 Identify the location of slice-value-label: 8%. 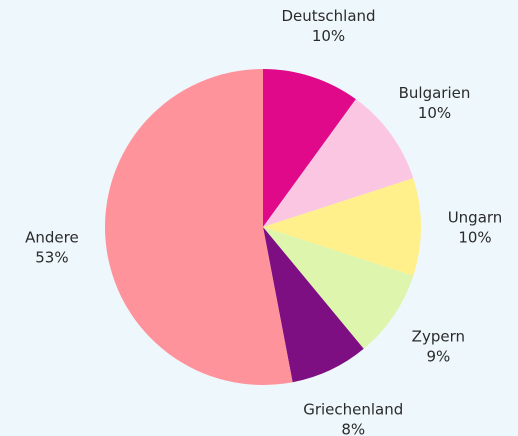
(353, 428).